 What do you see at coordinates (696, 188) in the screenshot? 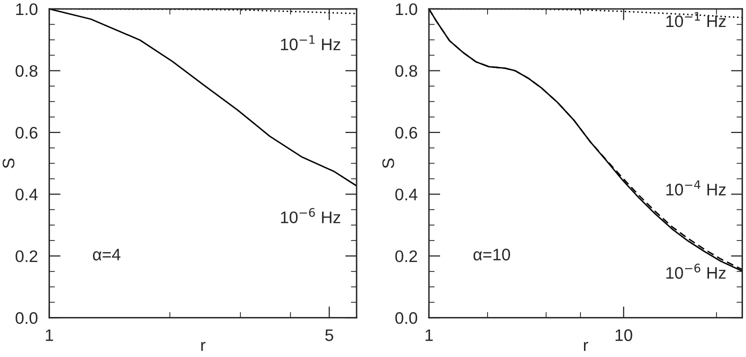
I see `annotation: 10$^{−4}$ Hz` at bounding box center [696, 188].